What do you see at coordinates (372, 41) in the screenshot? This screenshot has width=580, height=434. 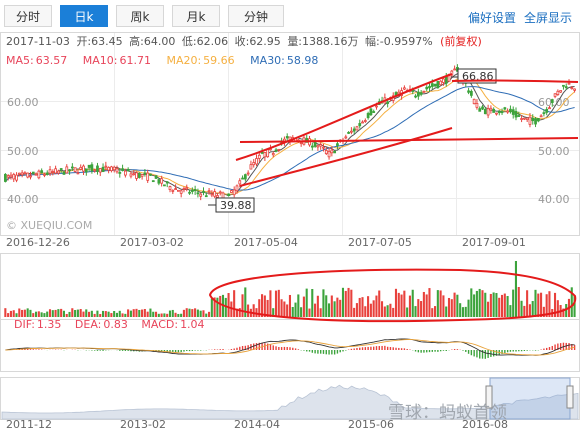 I see `info-change-label: 幅:` at bounding box center [372, 41].